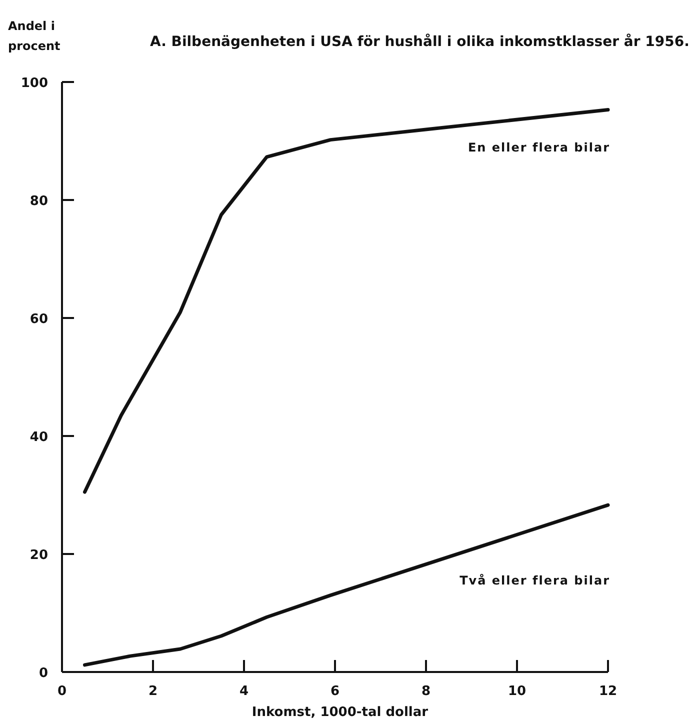  I want to click on x-tick-label: 2, so click(153, 691).